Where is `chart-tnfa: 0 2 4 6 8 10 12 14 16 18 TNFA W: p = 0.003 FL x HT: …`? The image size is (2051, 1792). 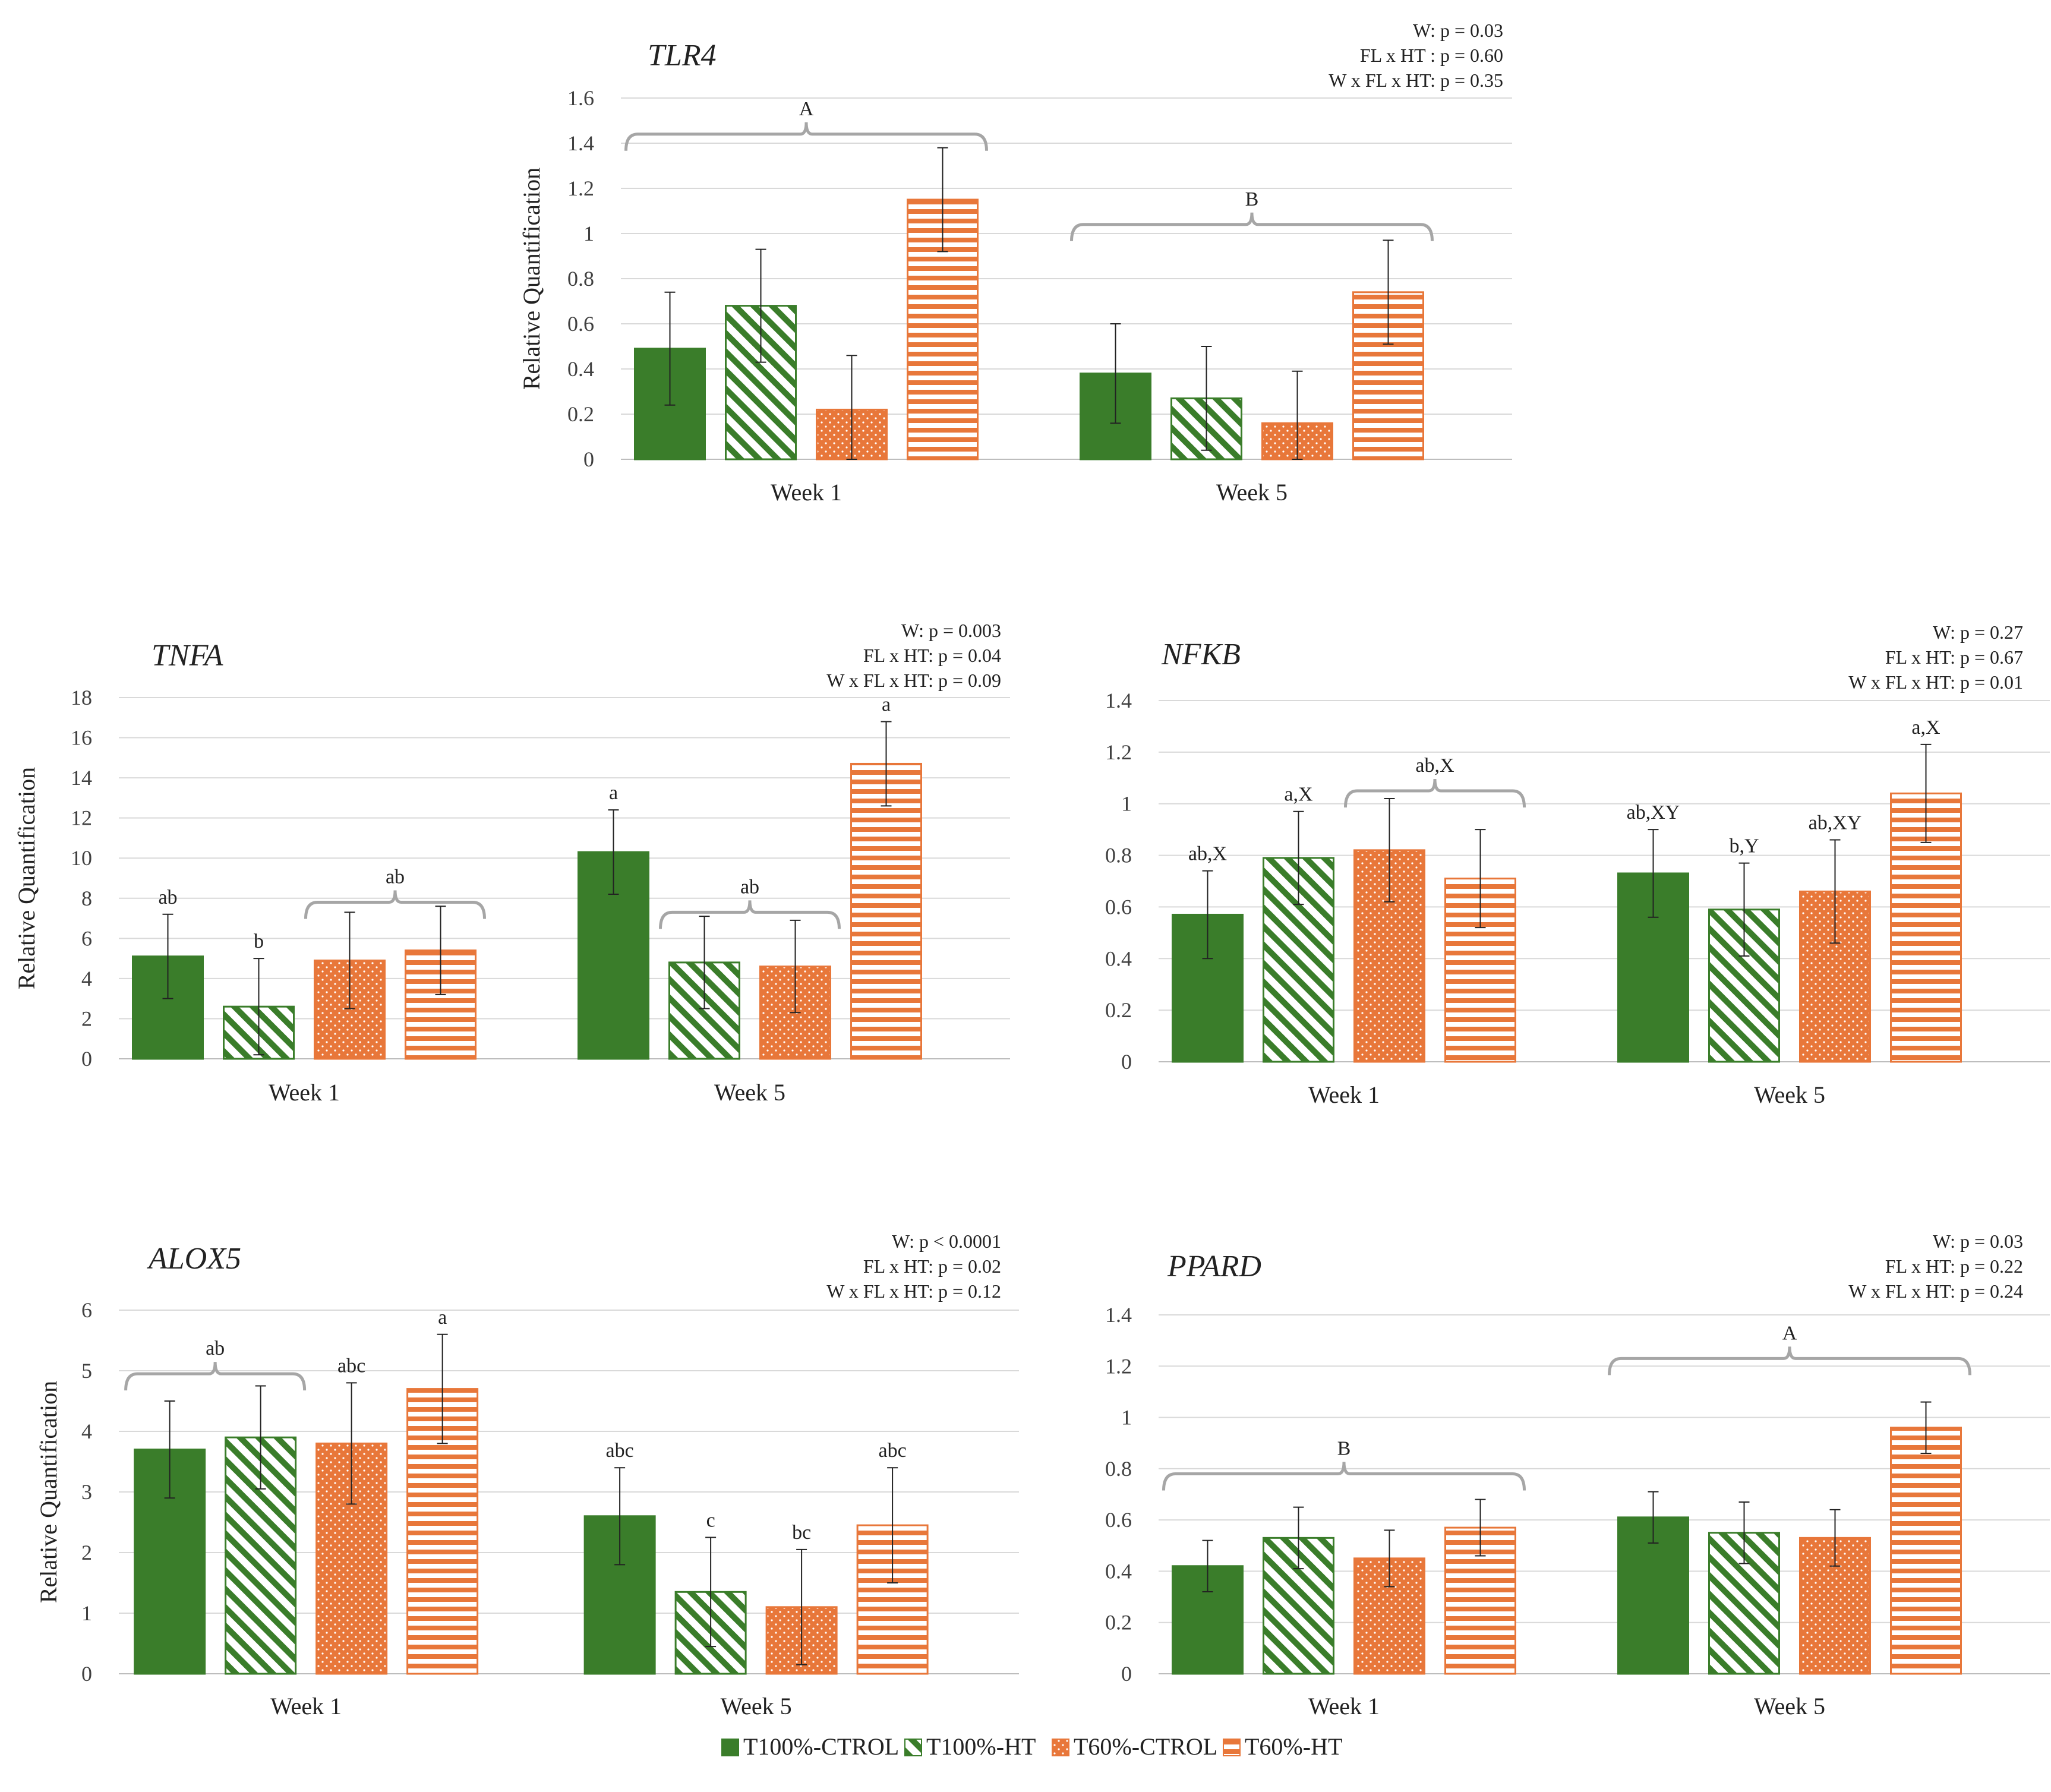
chart-tnfa: 0 2 4 6 8 10 12 14 16 18 TNFA W: p = 0.003 FL x HT: … is located at coordinates (511, 863).